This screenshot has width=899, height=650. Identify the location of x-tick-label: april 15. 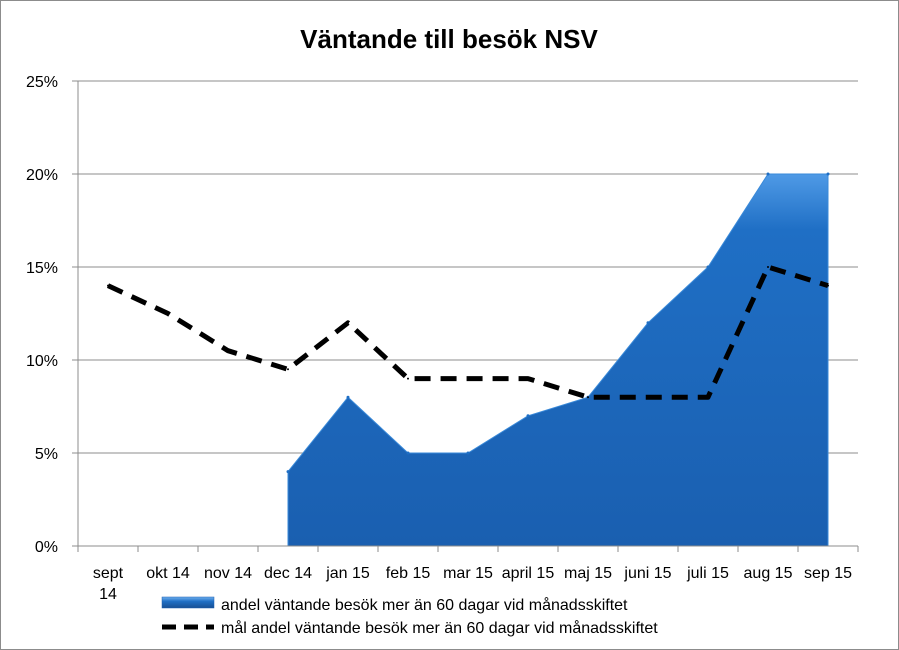
(528, 573).